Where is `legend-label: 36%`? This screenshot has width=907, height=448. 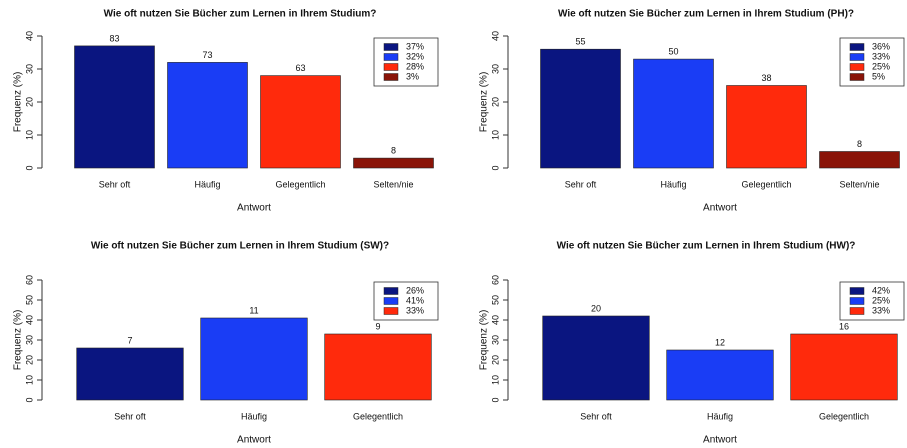
legend-label: 36% is located at coordinates (881, 46).